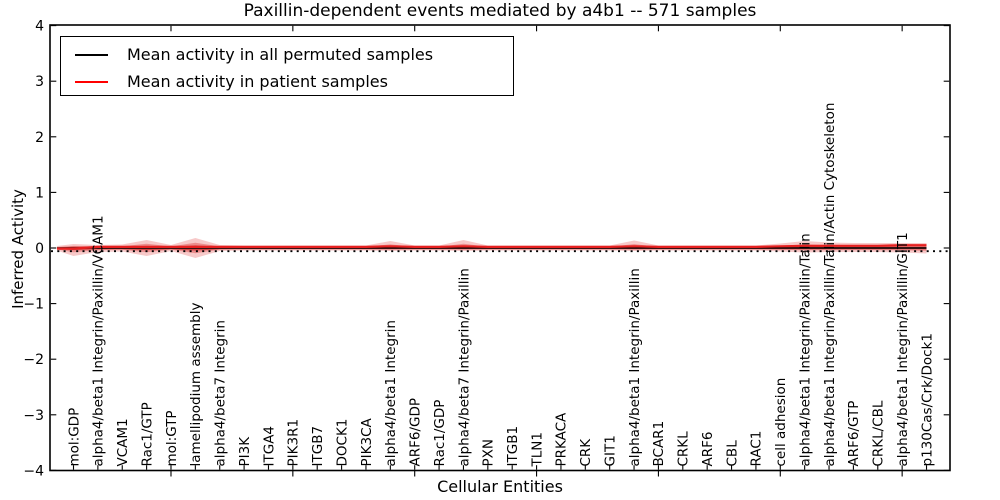  I want to click on y-tick-label: 3, so click(39, 82).